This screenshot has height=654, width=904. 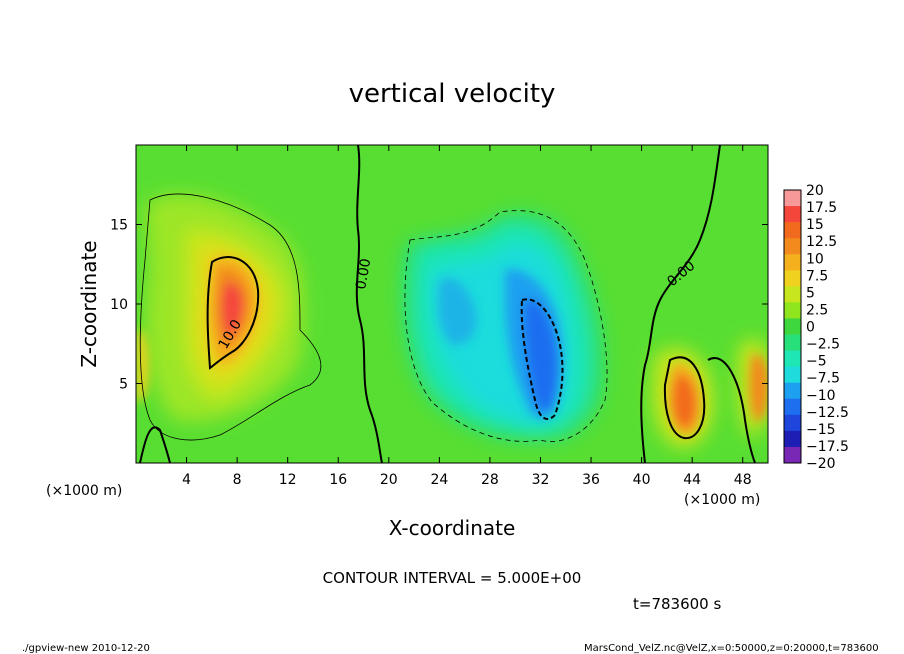 What do you see at coordinates (815, 259) in the screenshot?
I see `colorbar-label: 10` at bounding box center [815, 259].